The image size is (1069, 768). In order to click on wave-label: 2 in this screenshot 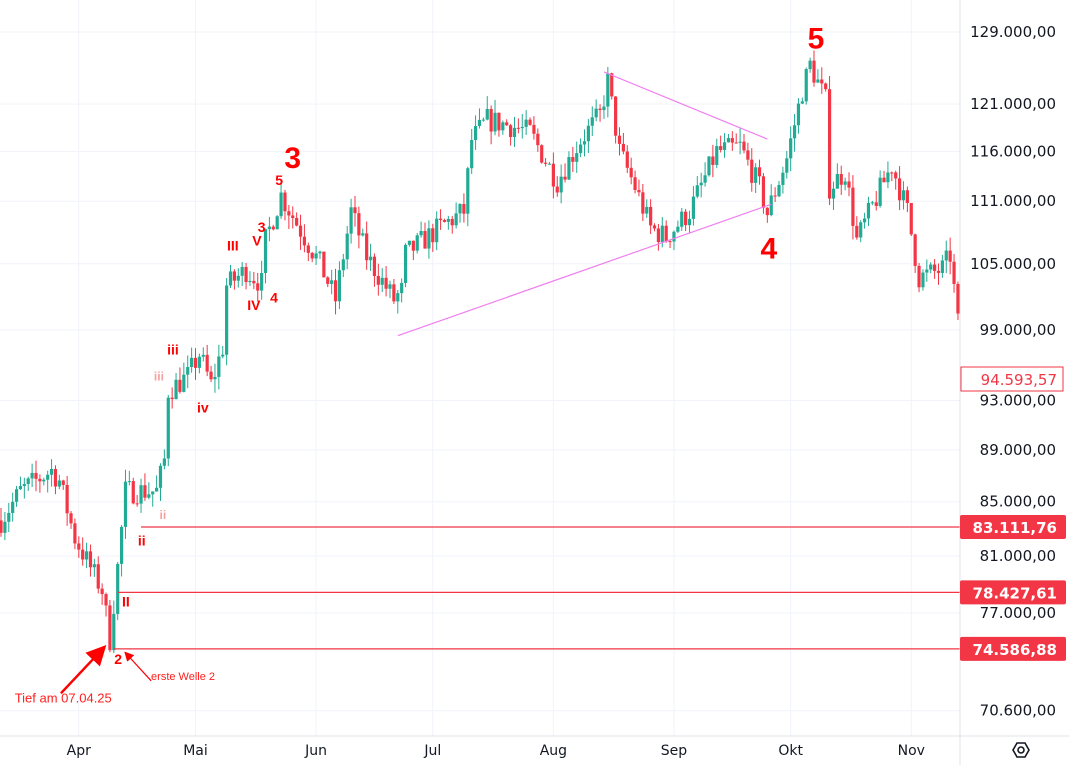, I will do `click(118, 659)`.